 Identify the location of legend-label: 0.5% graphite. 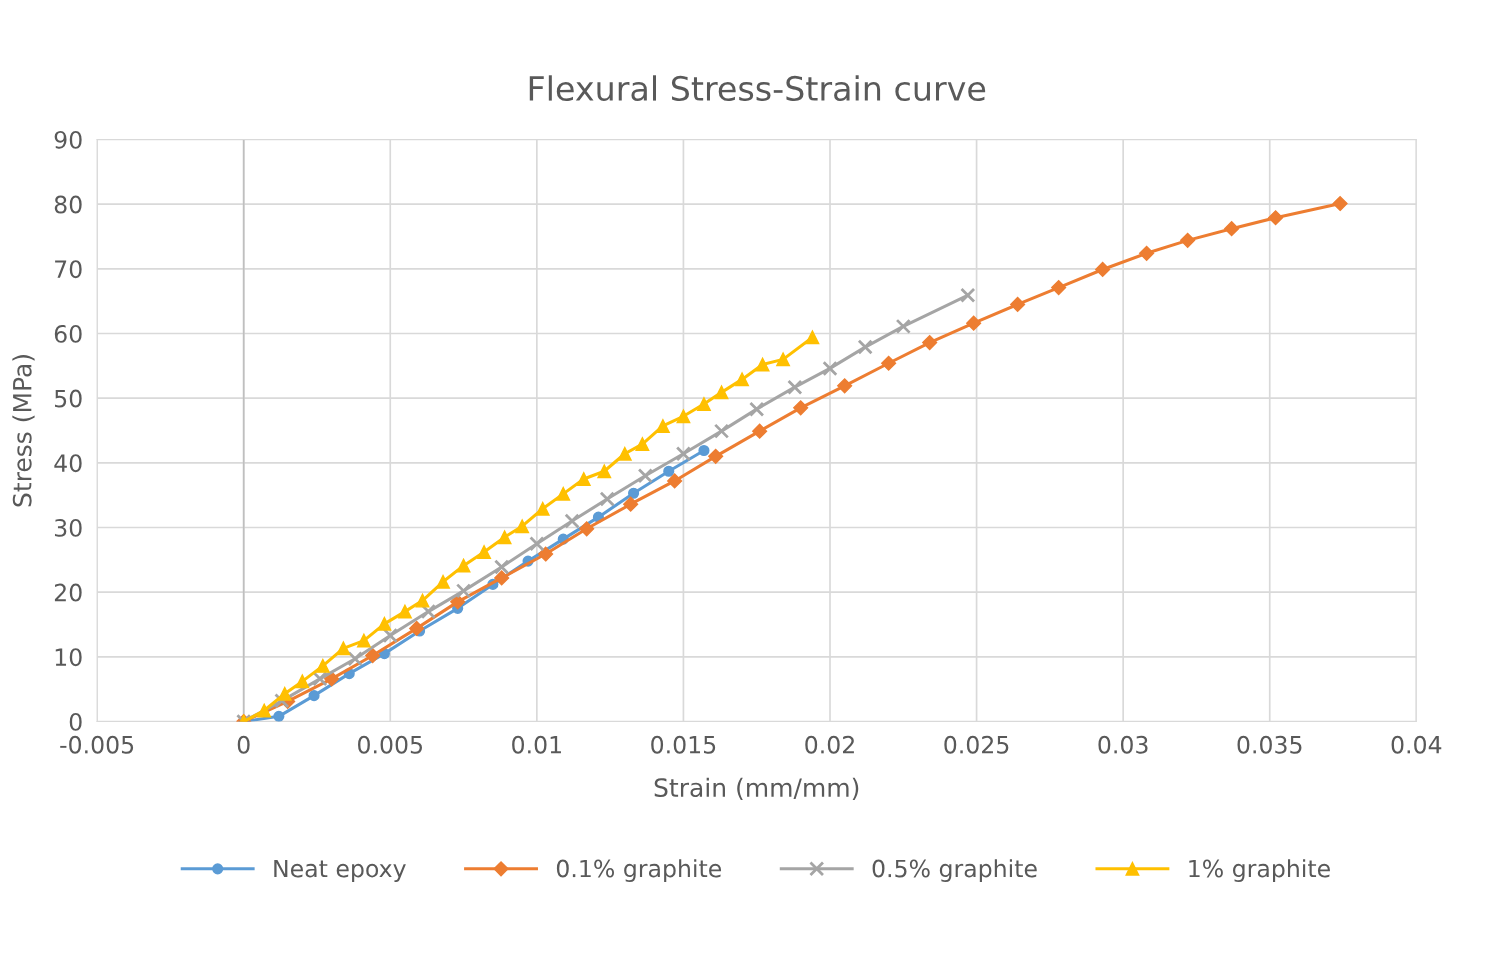
(954, 870).